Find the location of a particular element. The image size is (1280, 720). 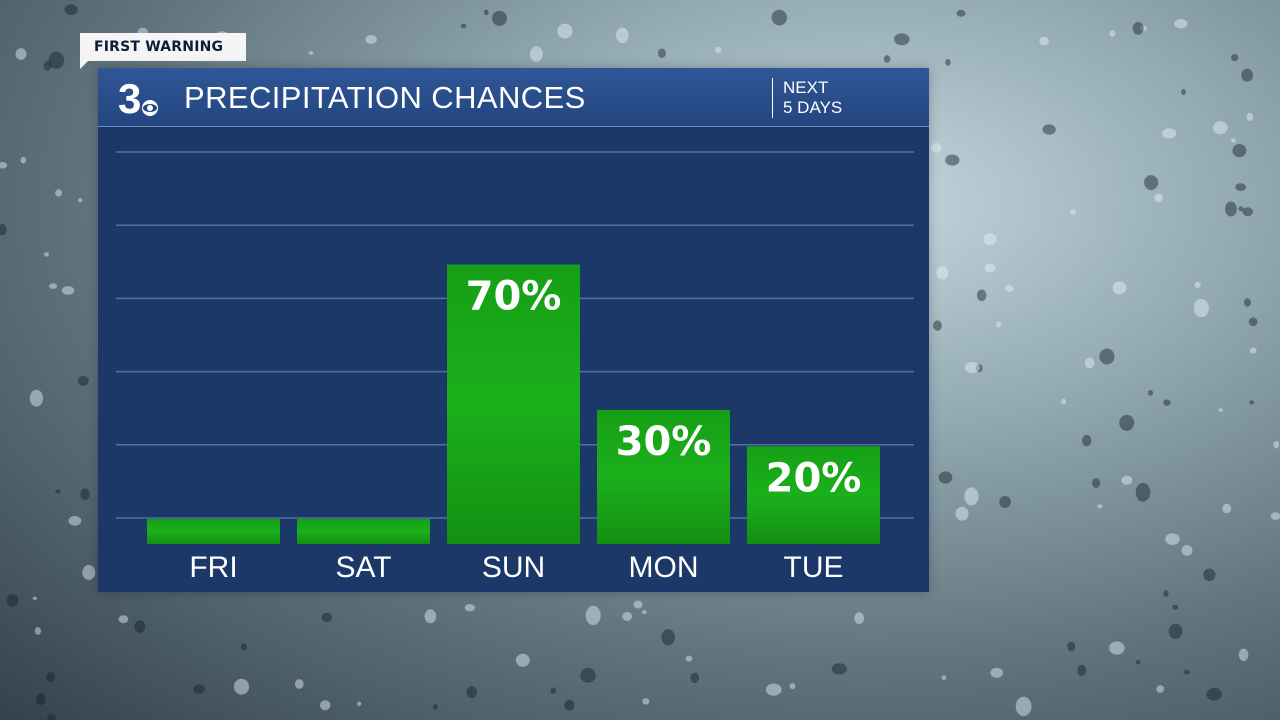

chart-title: PRECIPITATION CHANCES is located at coordinates (385, 97).